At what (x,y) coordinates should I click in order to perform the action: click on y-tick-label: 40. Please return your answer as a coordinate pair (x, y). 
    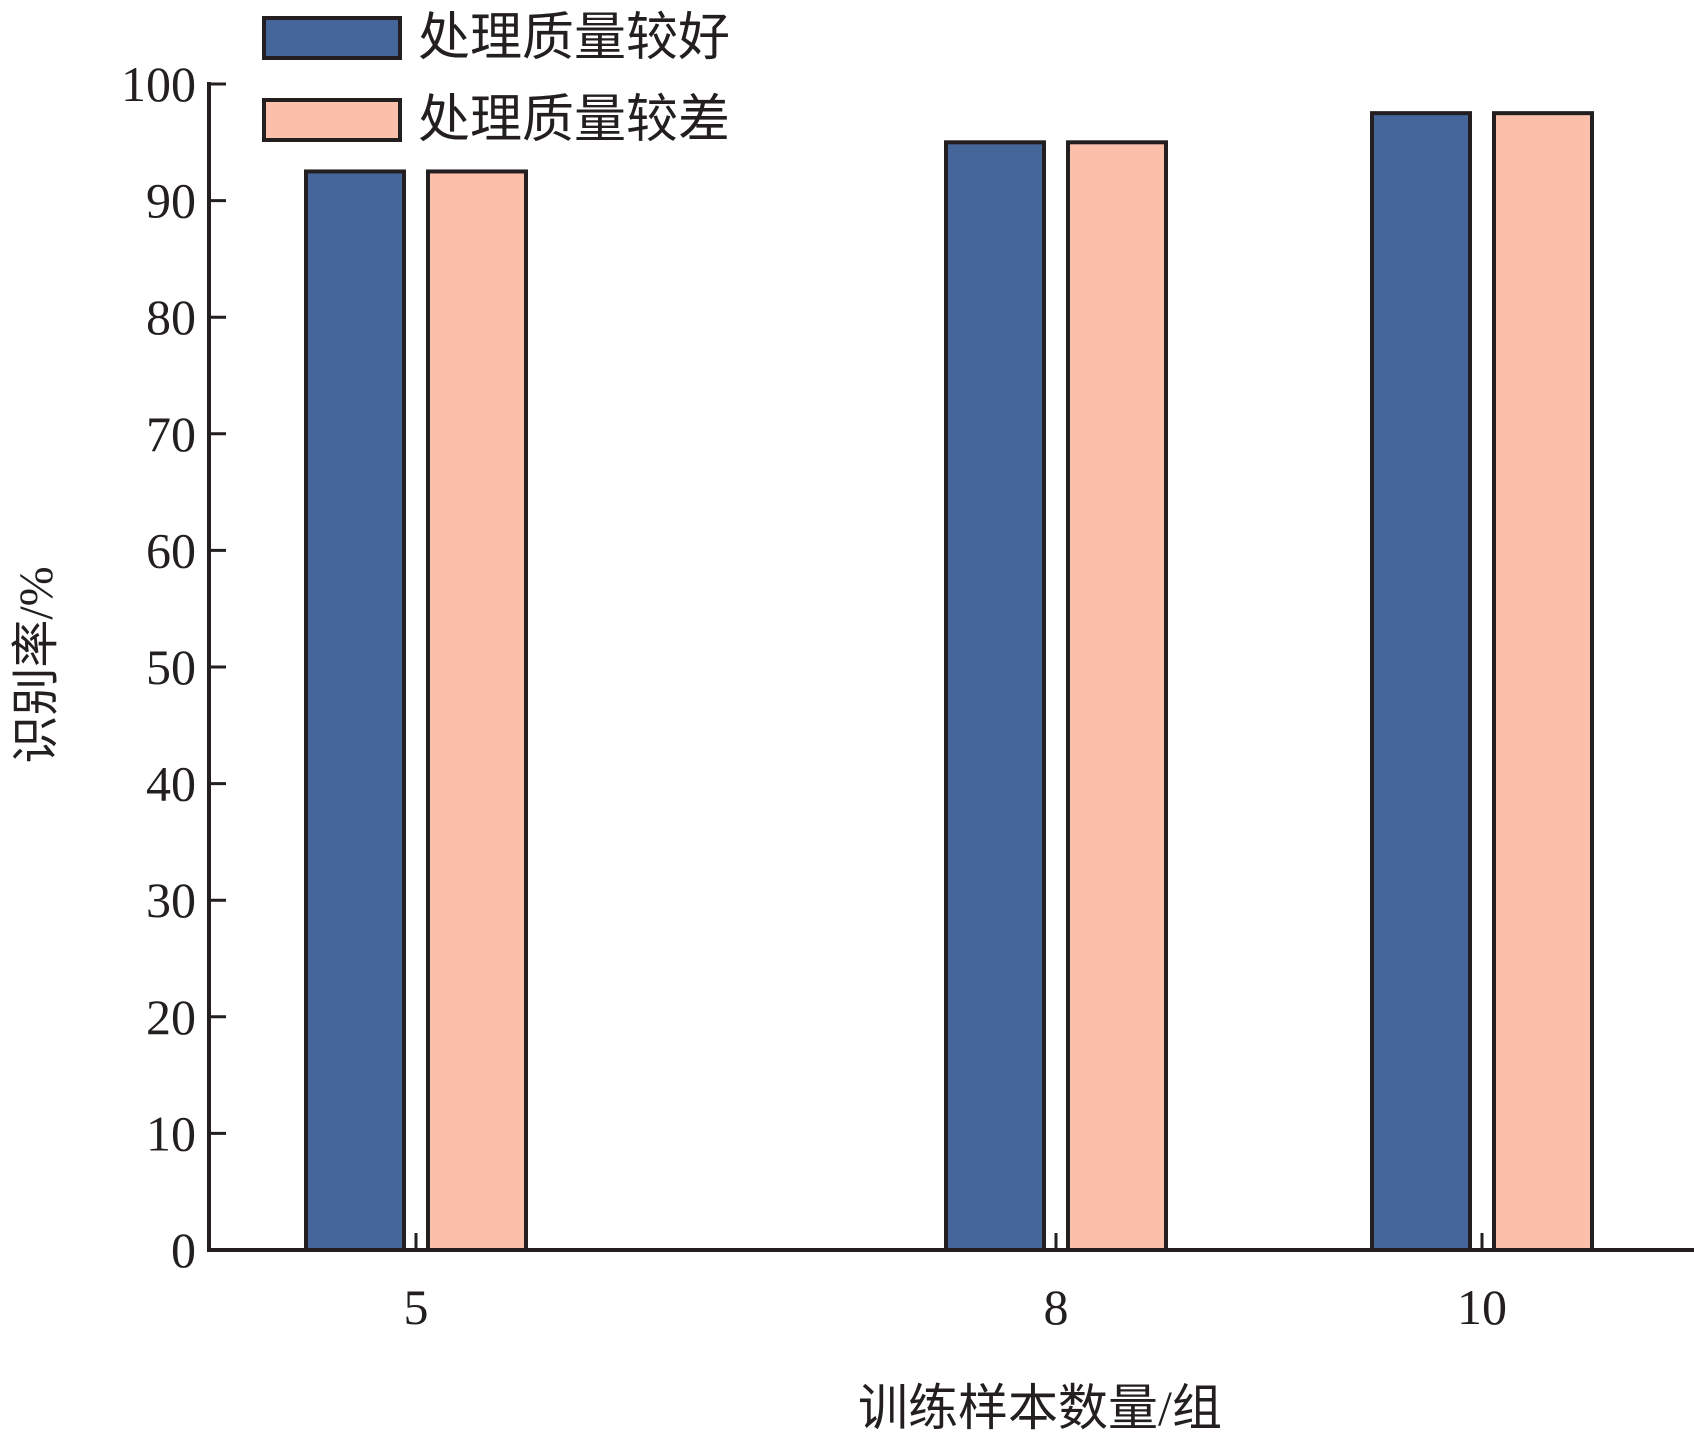
    Looking at the image, I should click on (171, 784).